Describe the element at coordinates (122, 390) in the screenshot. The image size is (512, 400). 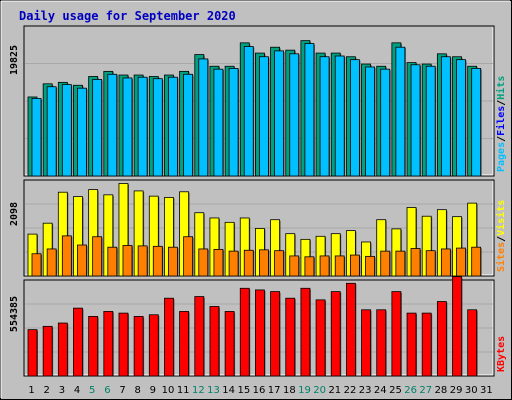
I see `x-tick-label: 7` at that location.